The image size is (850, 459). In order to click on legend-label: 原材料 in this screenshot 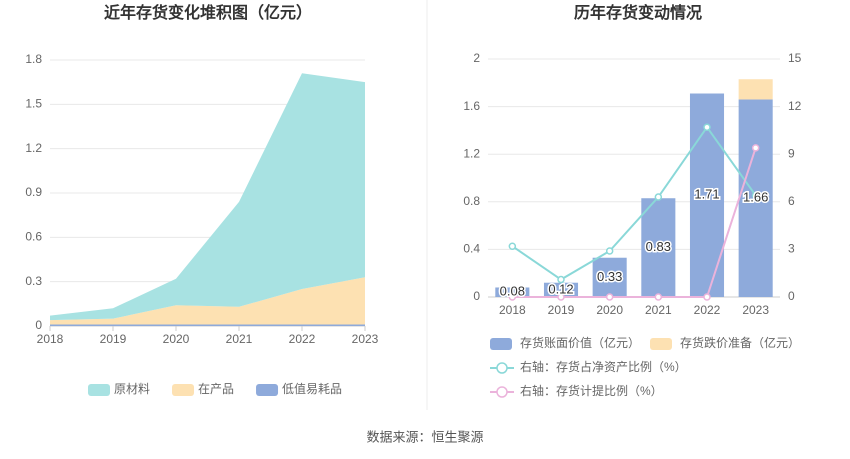, I will do `click(132, 389)`.